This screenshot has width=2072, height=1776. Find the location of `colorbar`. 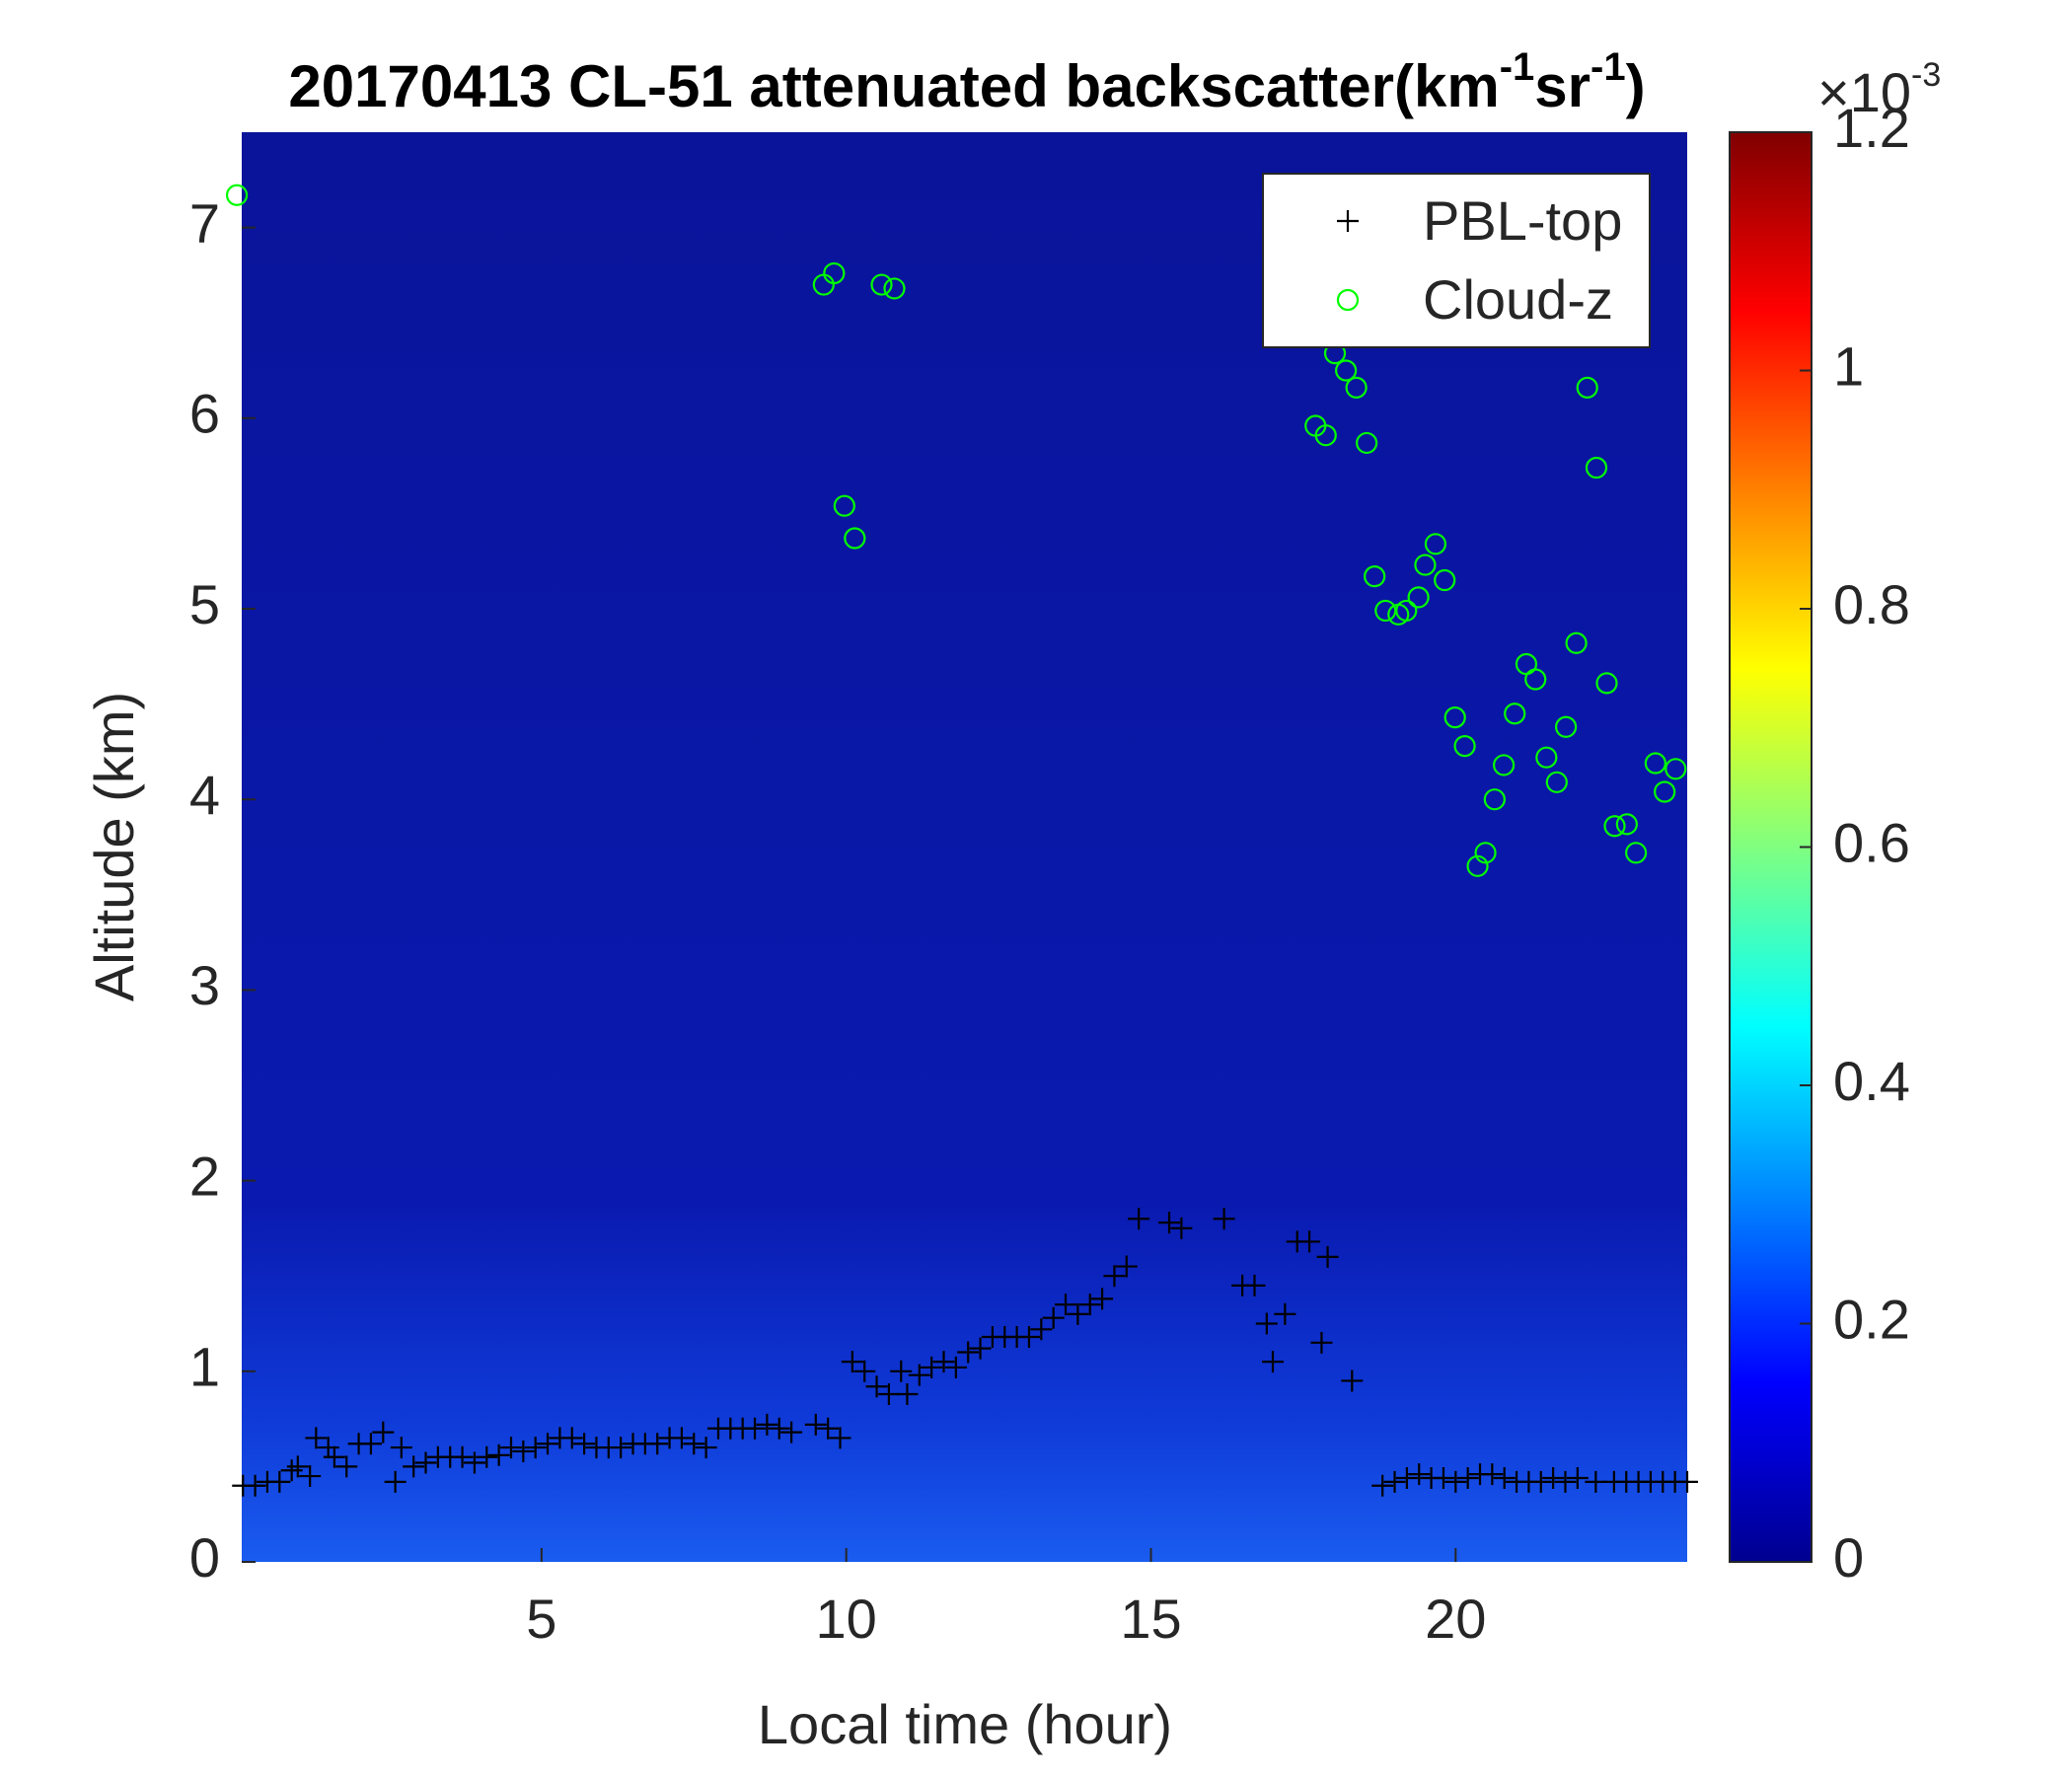

colorbar is located at coordinates (1771, 847).